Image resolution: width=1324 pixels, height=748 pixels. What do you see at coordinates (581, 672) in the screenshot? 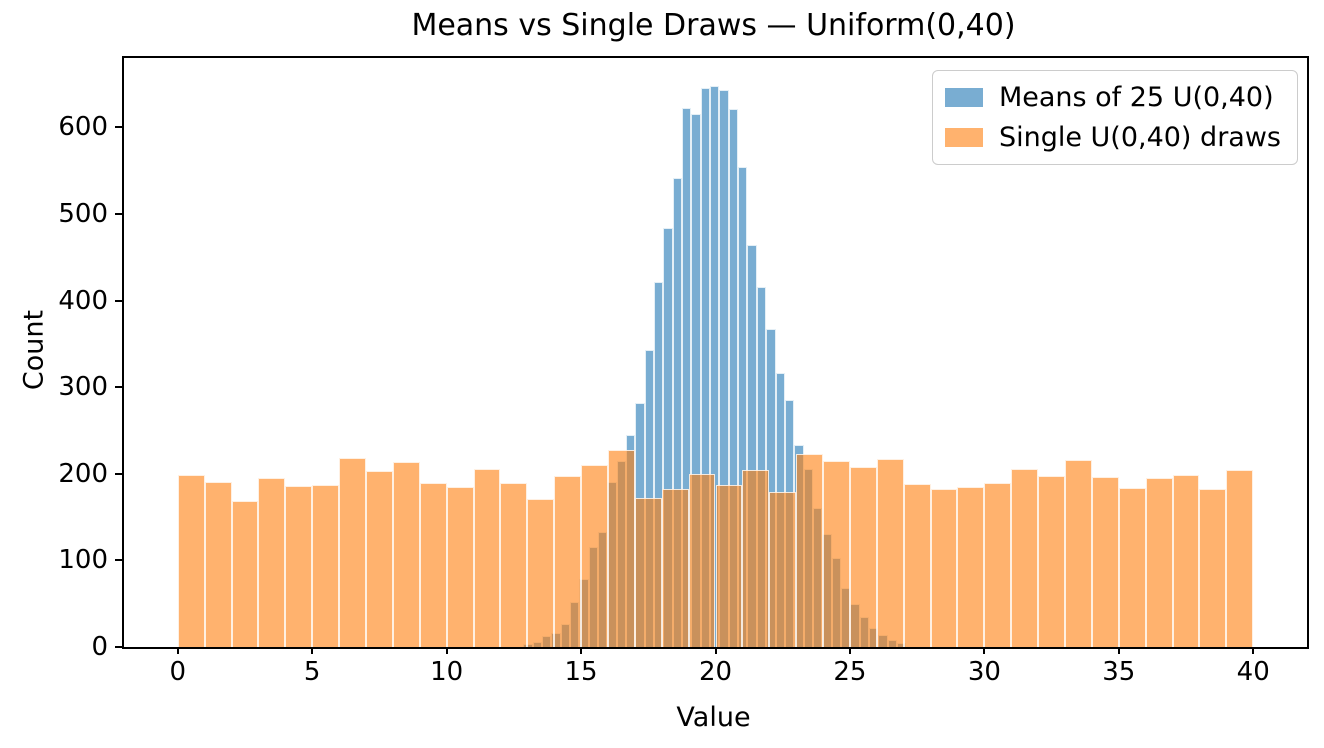
I see `x-tick-label: 15` at bounding box center [581, 672].